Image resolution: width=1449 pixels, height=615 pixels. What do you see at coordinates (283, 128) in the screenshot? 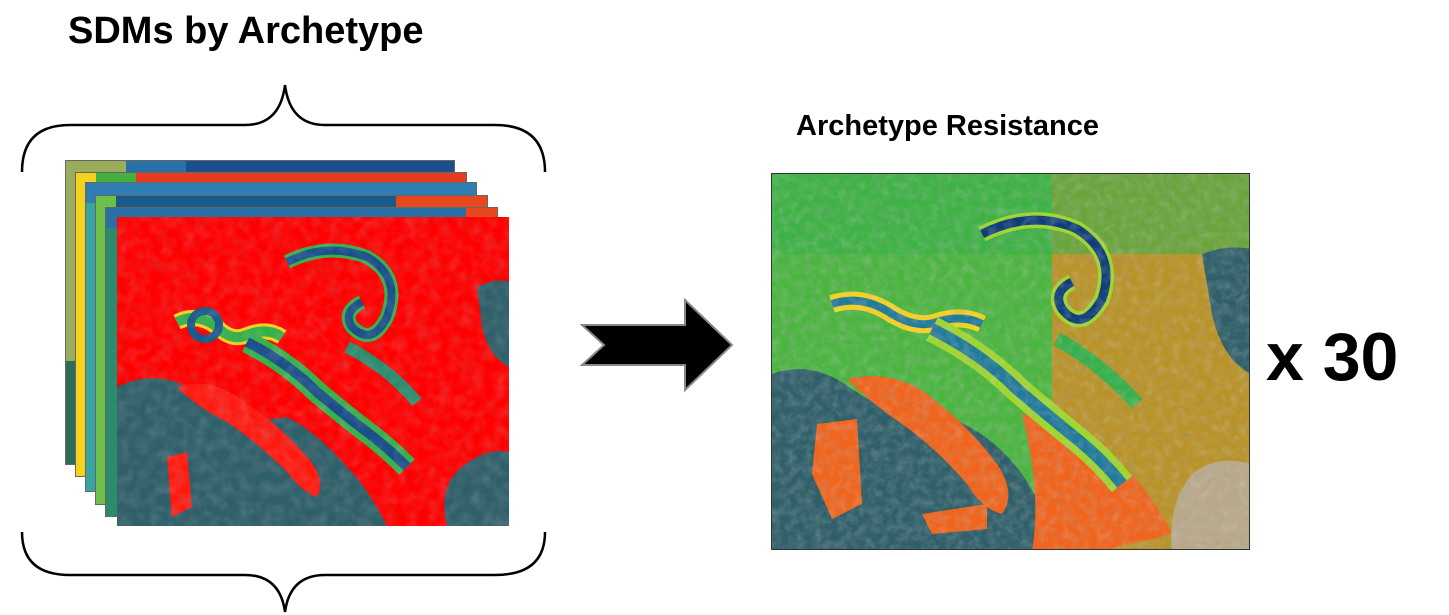
I see `top-brace` at bounding box center [283, 128].